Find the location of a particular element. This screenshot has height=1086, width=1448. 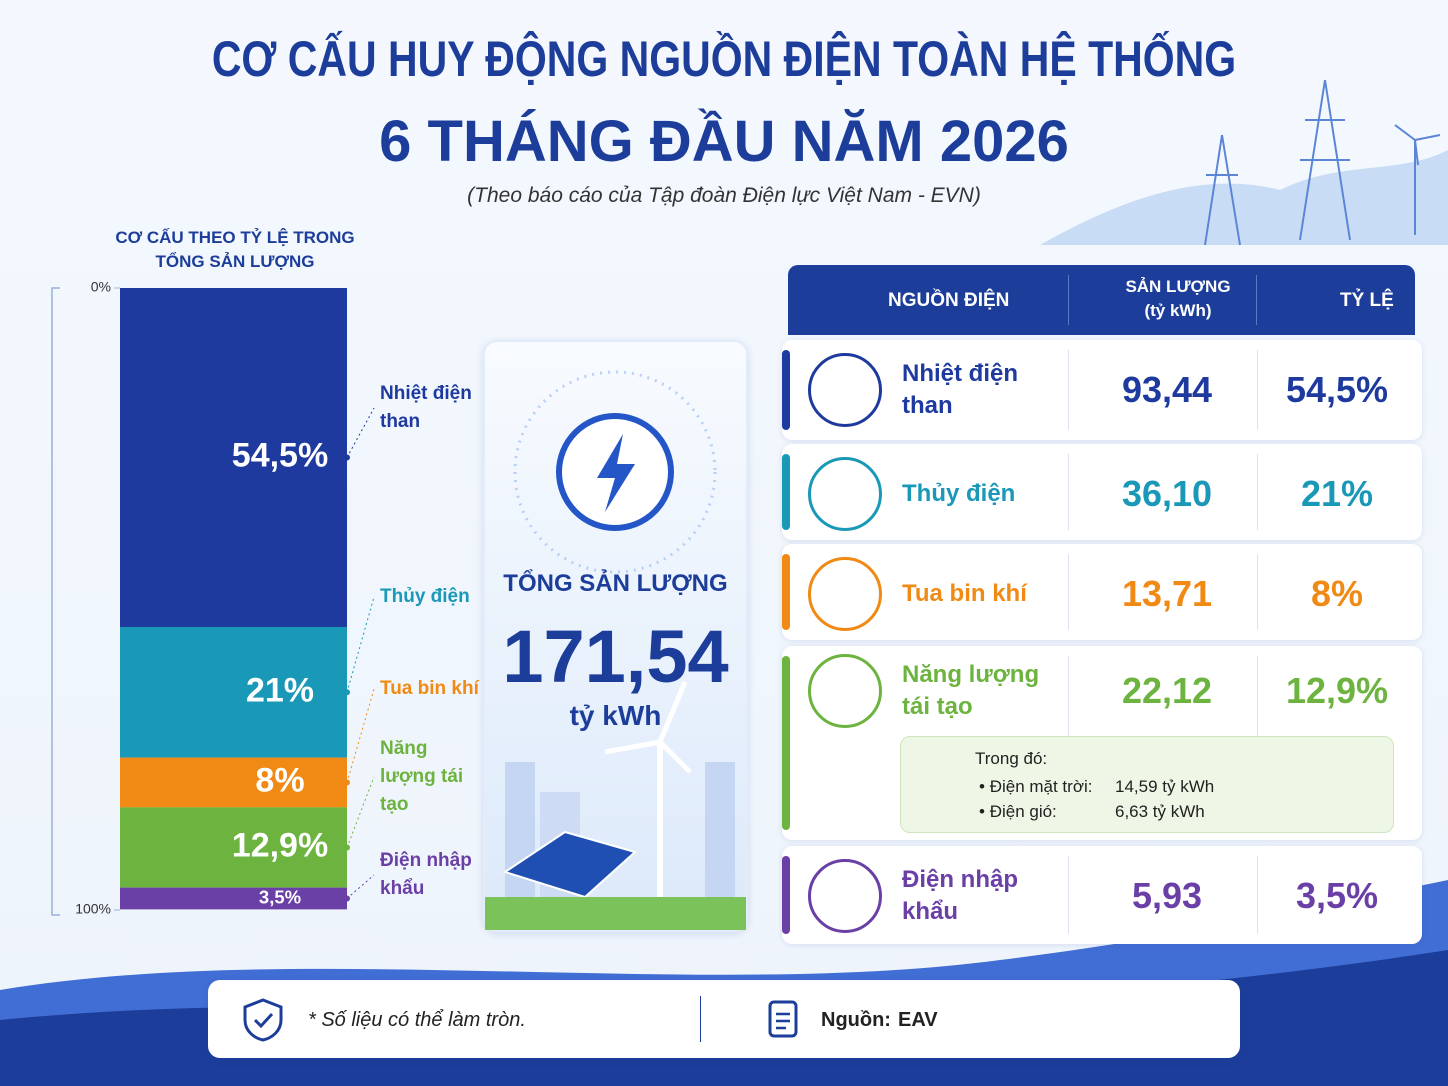

category-label: Điện nhập khẩu is located at coordinates (426, 874).